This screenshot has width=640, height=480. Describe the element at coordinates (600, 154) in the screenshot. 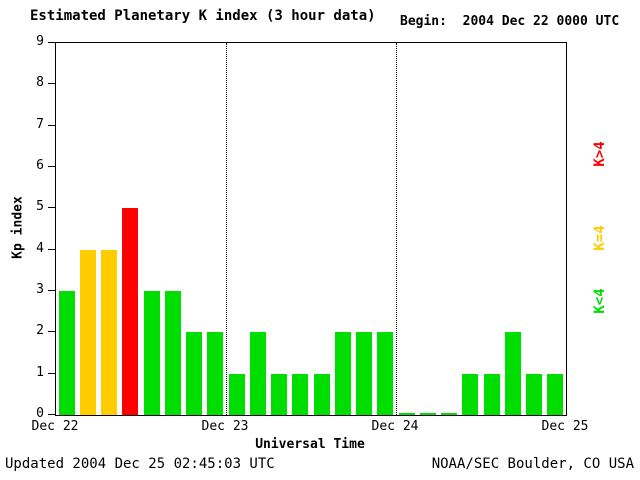

I see `legend-item-high: K>4` at that location.